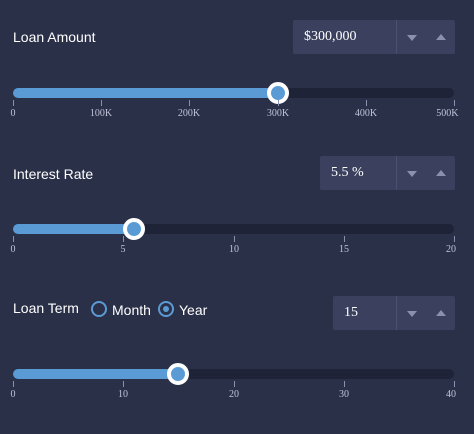 The height and width of the screenshot is (434, 474). Describe the element at coordinates (347, 172) in the screenshot. I see `interest-rate-value: 5.5 %` at that location.